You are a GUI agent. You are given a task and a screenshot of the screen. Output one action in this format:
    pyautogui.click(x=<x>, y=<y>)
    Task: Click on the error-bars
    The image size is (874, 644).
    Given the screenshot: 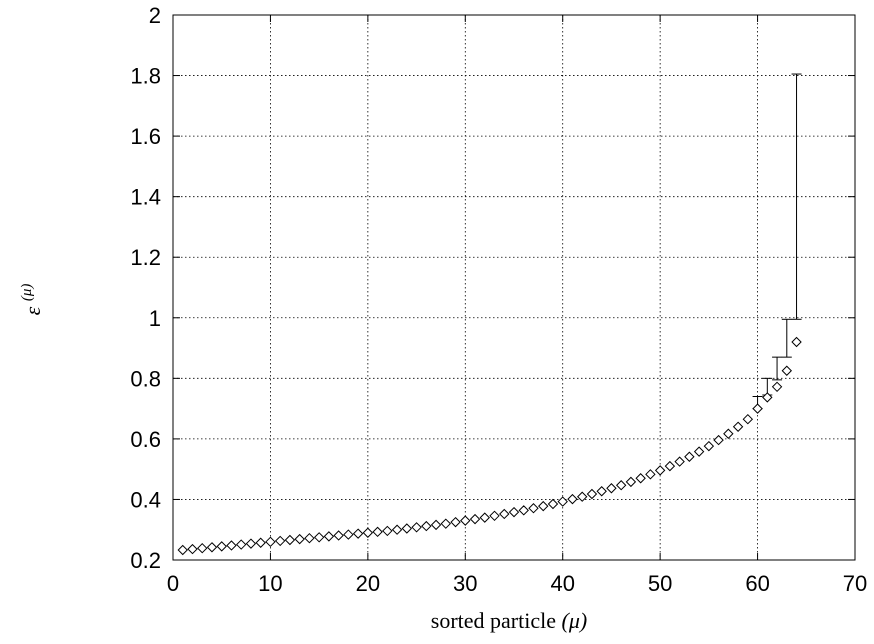 What is the action you would take?
    pyautogui.click(x=777, y=241)
    